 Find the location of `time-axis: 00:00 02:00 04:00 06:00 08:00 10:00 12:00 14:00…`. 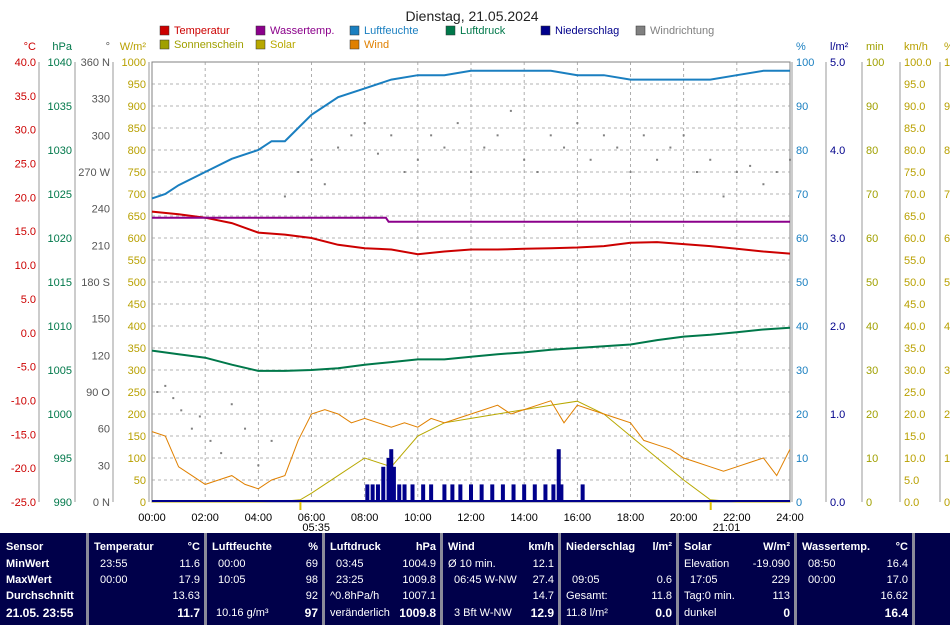

time-axis: 00:00 02:00 04:00 06:00 08:00 10:00 12:00 14:00… is located at coordinates (471, 518).